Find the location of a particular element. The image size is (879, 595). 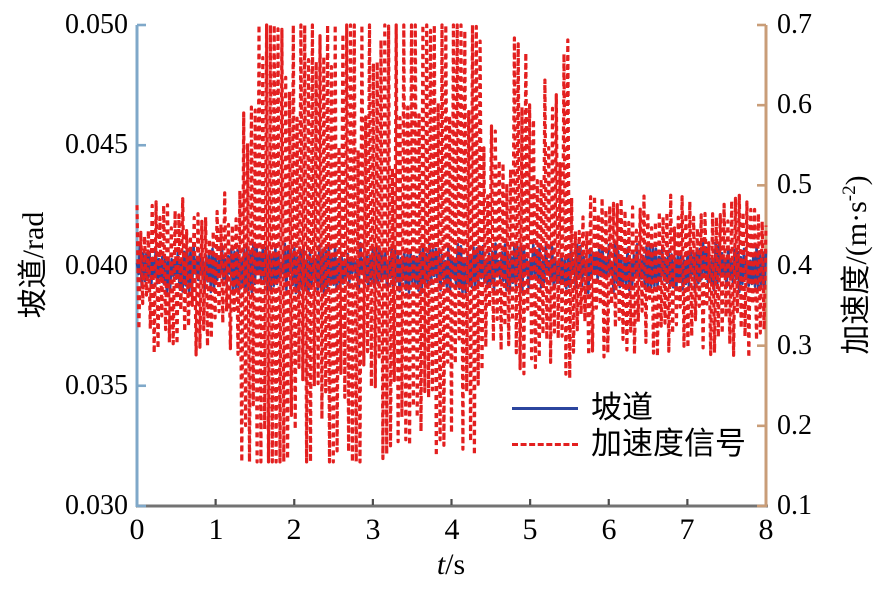

left-tick-0030: 0.030 is located at coordinates (96, 505).